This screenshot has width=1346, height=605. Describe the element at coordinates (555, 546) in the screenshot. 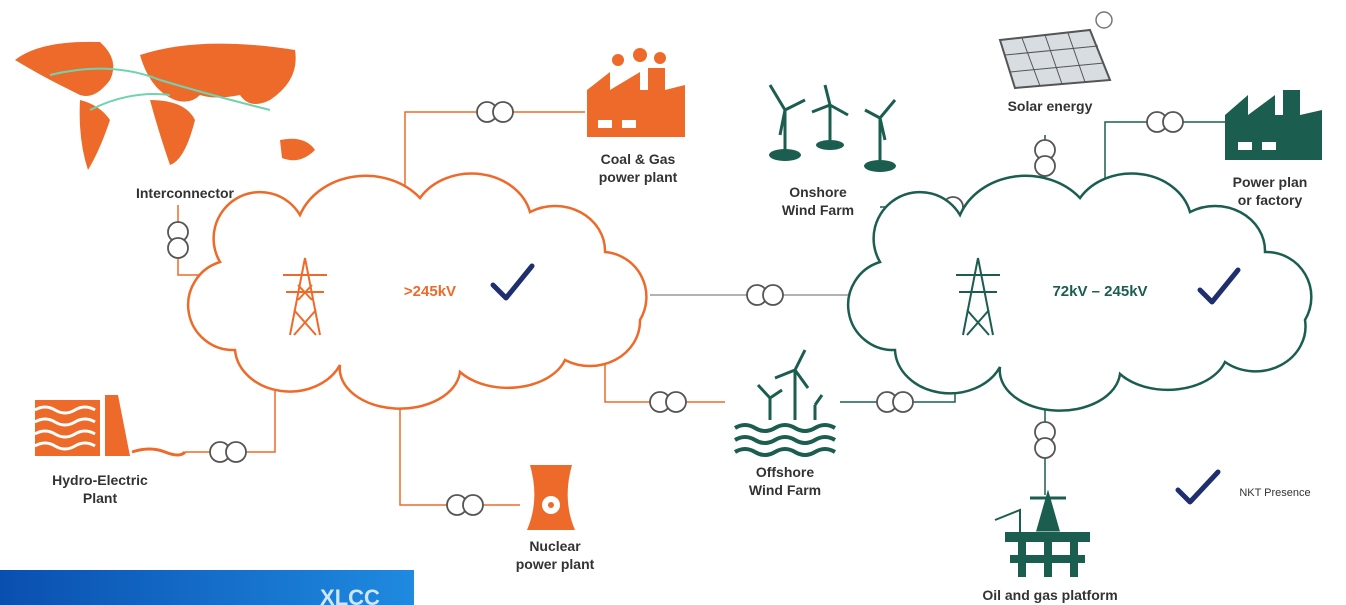

I see `node-label: Nuclear` at that location.